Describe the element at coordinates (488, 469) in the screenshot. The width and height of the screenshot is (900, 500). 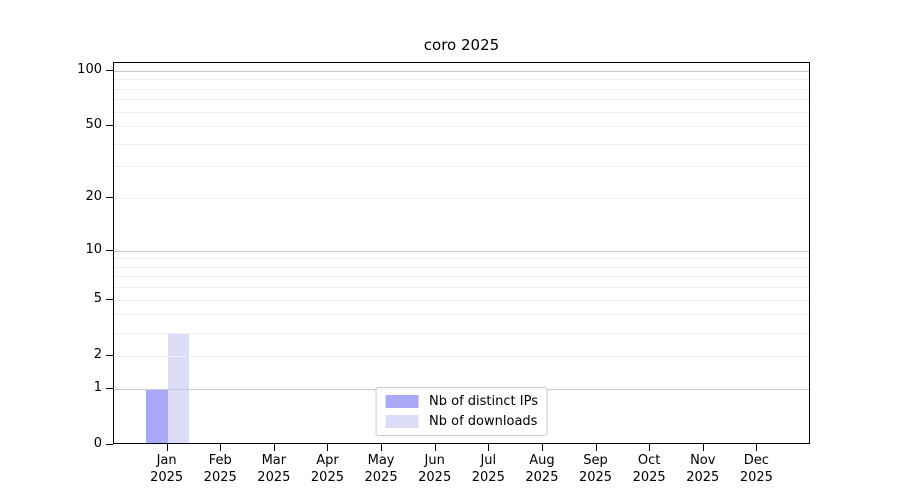
I see `x-tick-label-jul: Jul 2025` at that location.